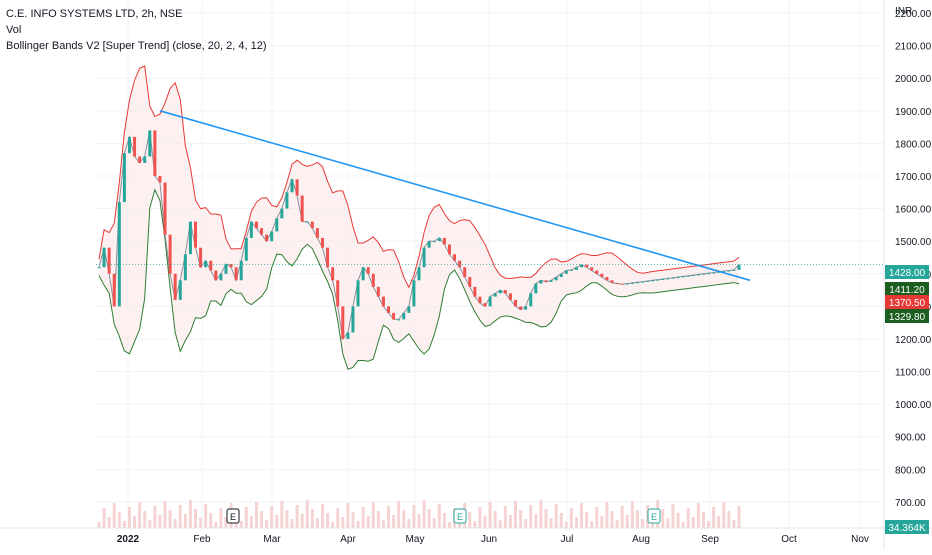  What do you see at coordinates (907, 290) in the screenshot?
I see `price-label-1: 1411.20` at bounding box center [907, 290].